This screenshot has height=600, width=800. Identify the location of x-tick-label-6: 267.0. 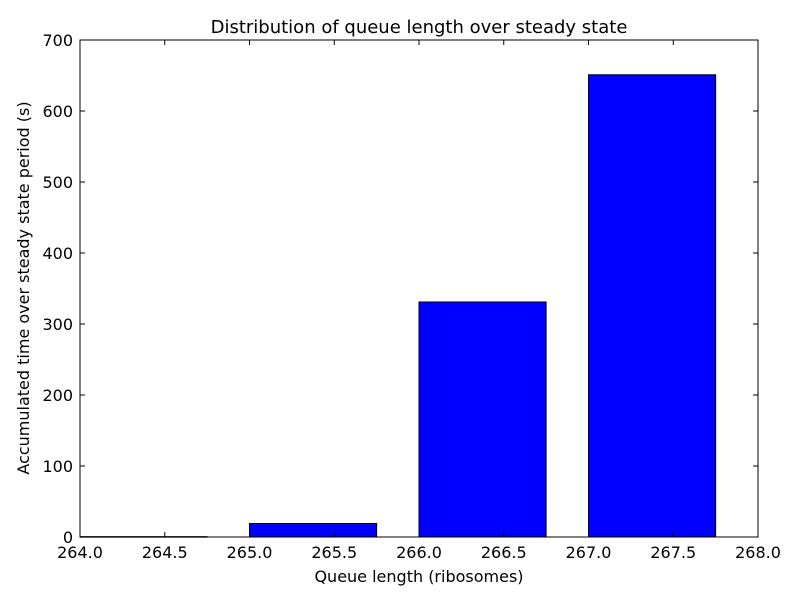
(589, 552).